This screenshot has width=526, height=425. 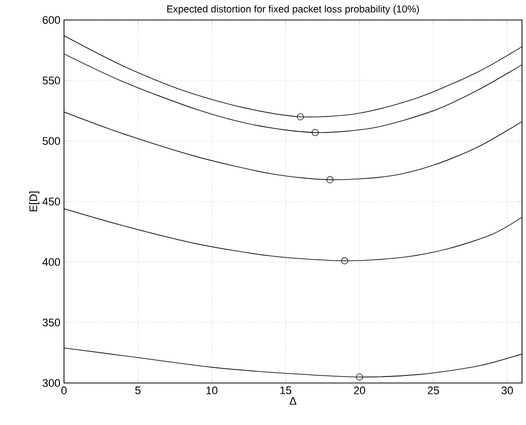 I want to click on y-tick-label: 550, so click(x=51, y=80).